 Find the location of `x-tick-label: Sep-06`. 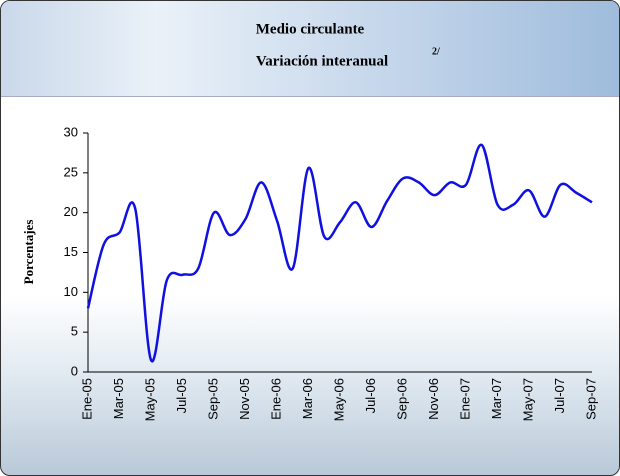

x-tick-label: Sep-06 is located at coordinates (401, 399).